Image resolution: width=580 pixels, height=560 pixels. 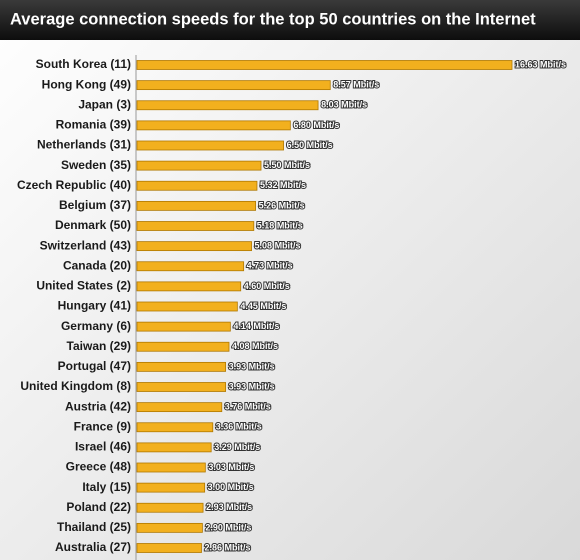 I want to click on category-label: Thailand (25), so click(x=94, y=527).